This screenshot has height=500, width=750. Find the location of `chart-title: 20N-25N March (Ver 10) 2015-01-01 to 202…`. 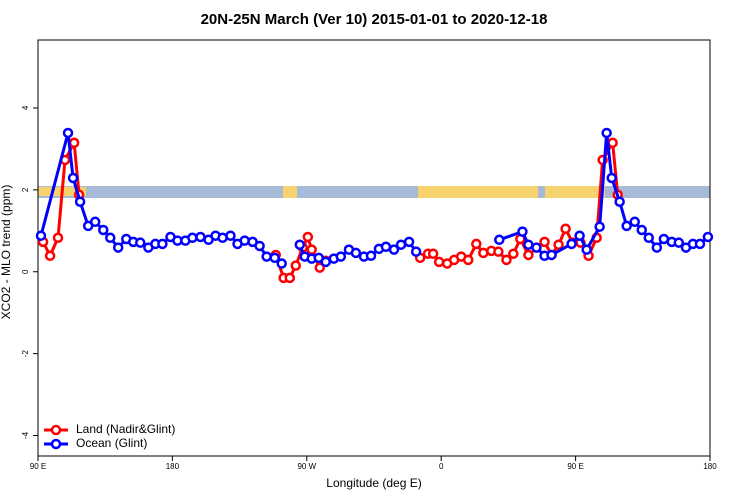

chart-title: 20N-25N March (Ver 10) 2015-01-01 to 202… is located at coordinates (374, 19).